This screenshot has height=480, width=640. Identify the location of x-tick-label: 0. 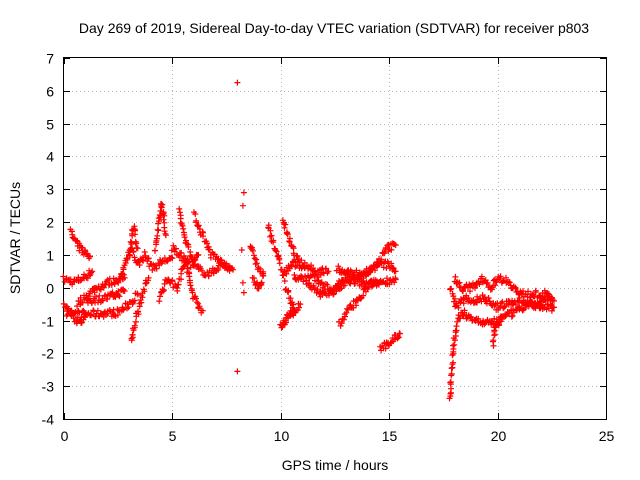
(65, 436).